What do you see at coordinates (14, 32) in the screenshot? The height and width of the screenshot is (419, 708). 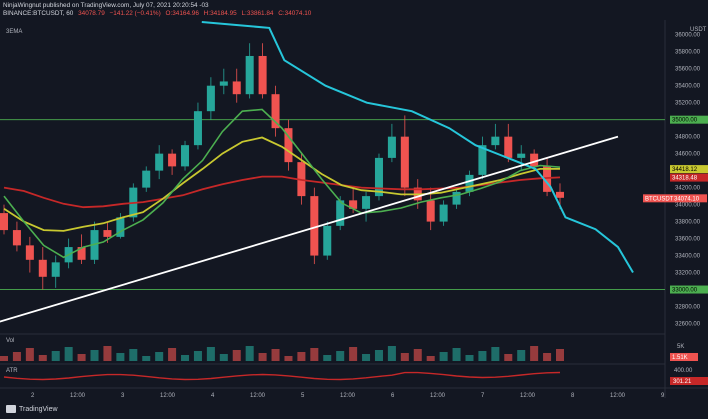 I see `ema-indicator-label: 3EMA` at bounding box center [14, 32].